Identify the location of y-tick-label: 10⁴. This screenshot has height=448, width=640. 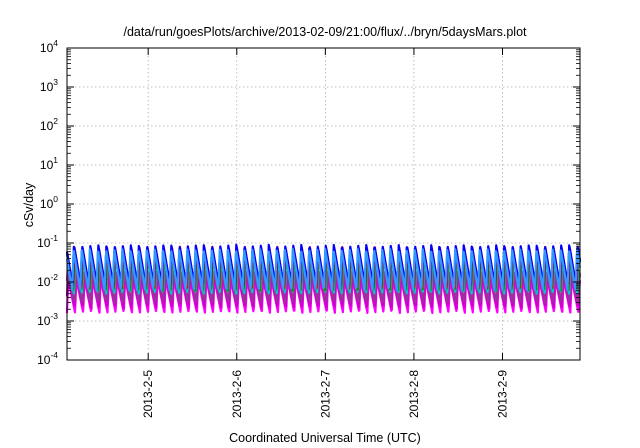
(49, 46).